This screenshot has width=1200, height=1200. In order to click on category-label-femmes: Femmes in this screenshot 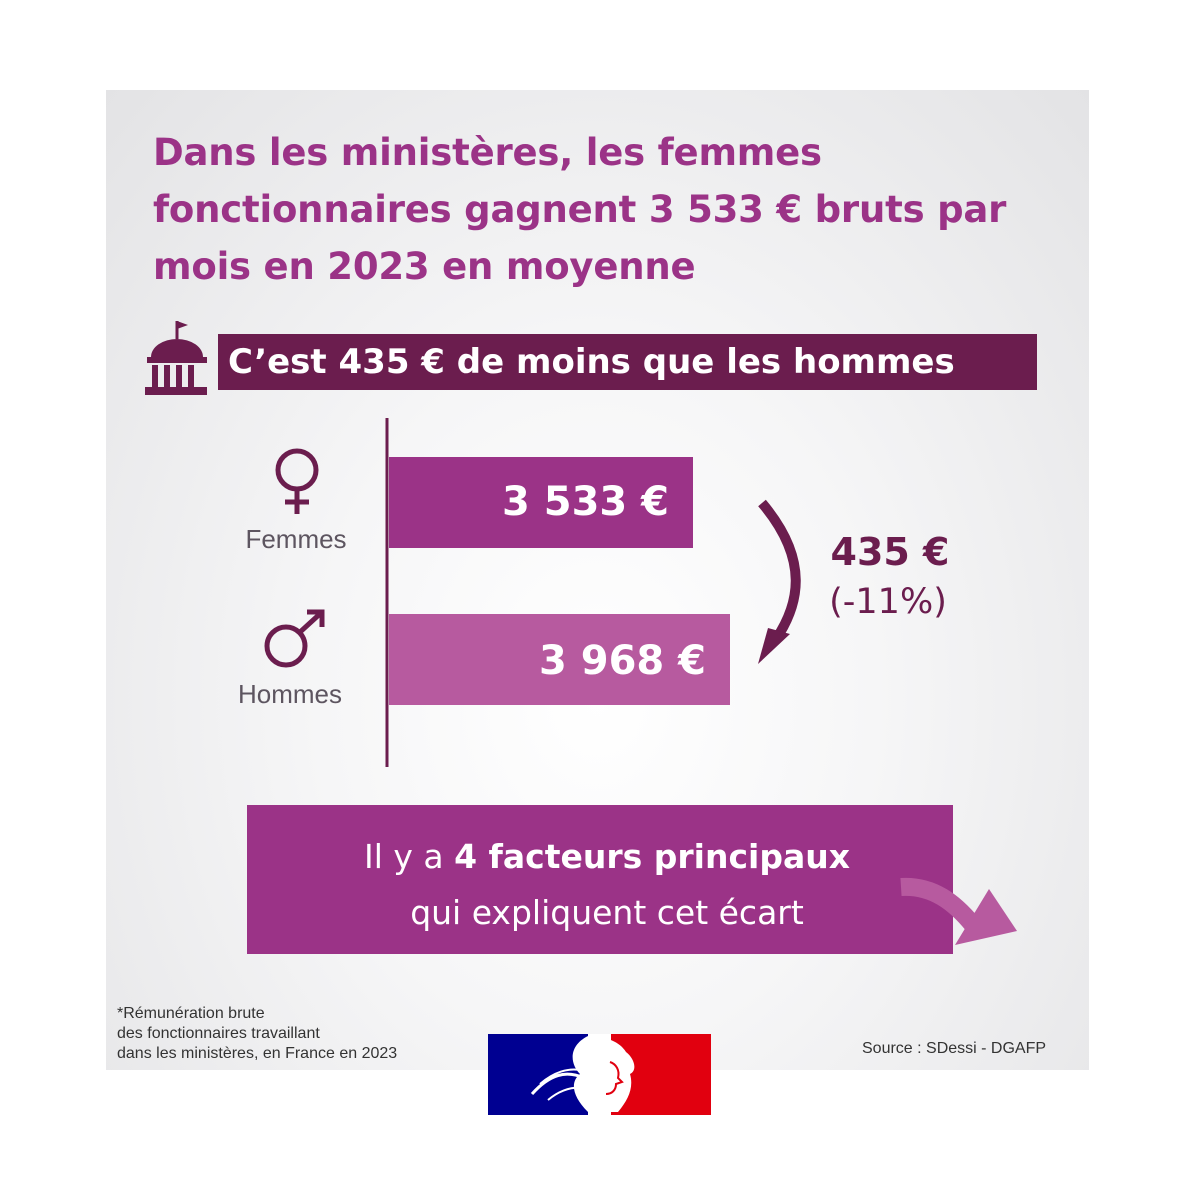, I will do `click(295, 539)`.